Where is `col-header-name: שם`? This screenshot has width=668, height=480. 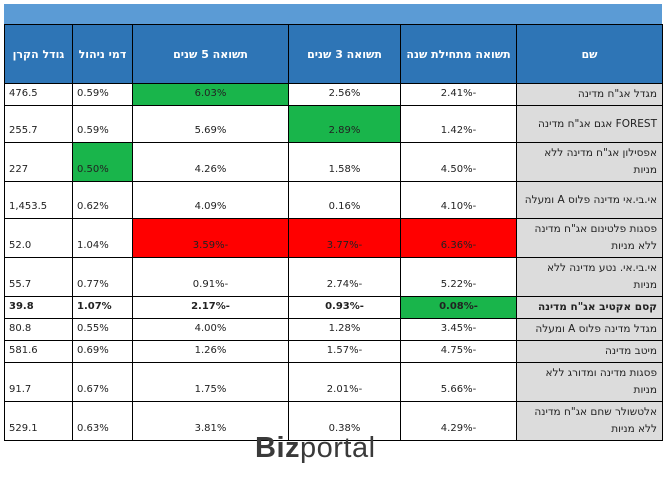 col-header-name: שם is located at coordinates (589, 54).